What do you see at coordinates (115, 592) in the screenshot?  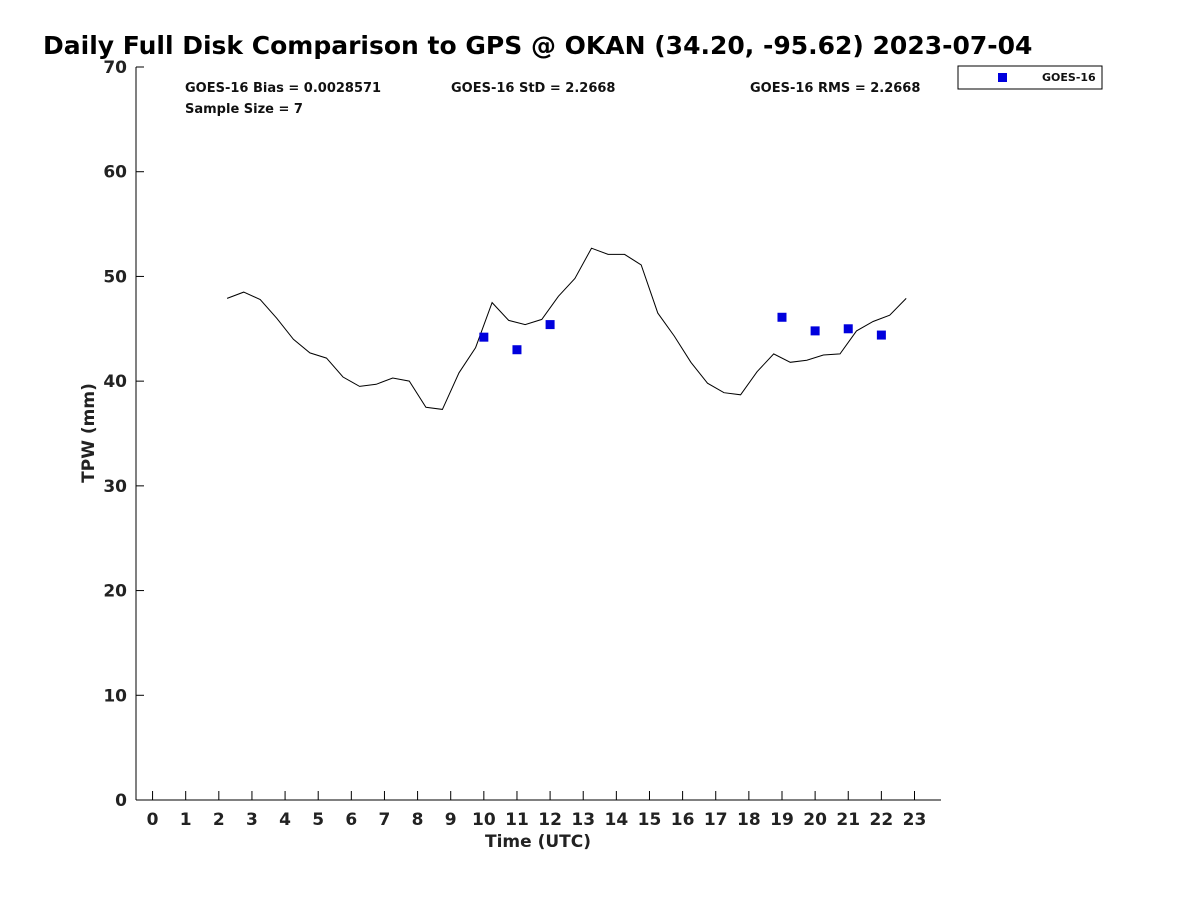 I see `y-tick-label: 20` at bounding box center [115, 592].